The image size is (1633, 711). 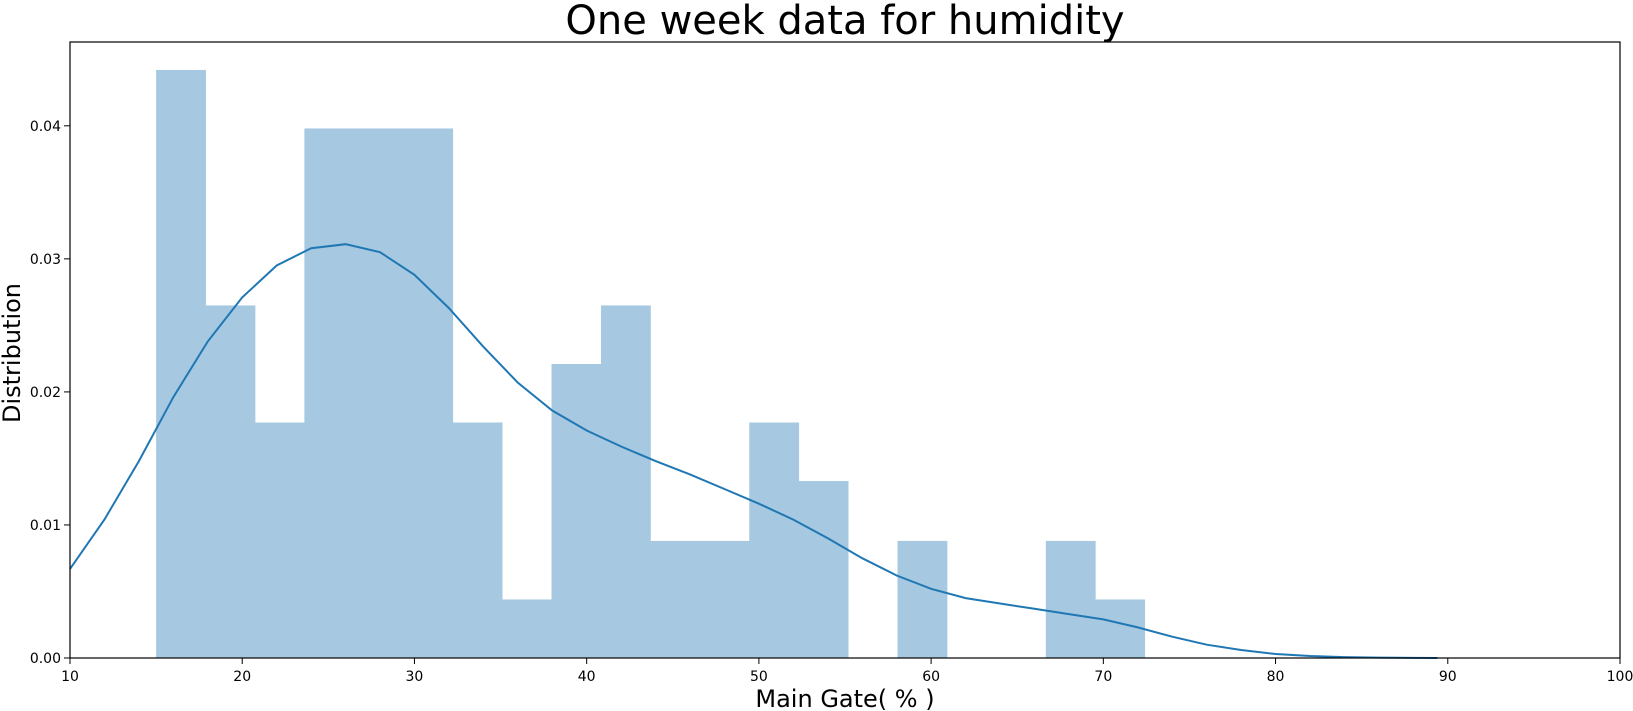 I want to click on y-axis-label: Distribution, so click(x=13, y=353).